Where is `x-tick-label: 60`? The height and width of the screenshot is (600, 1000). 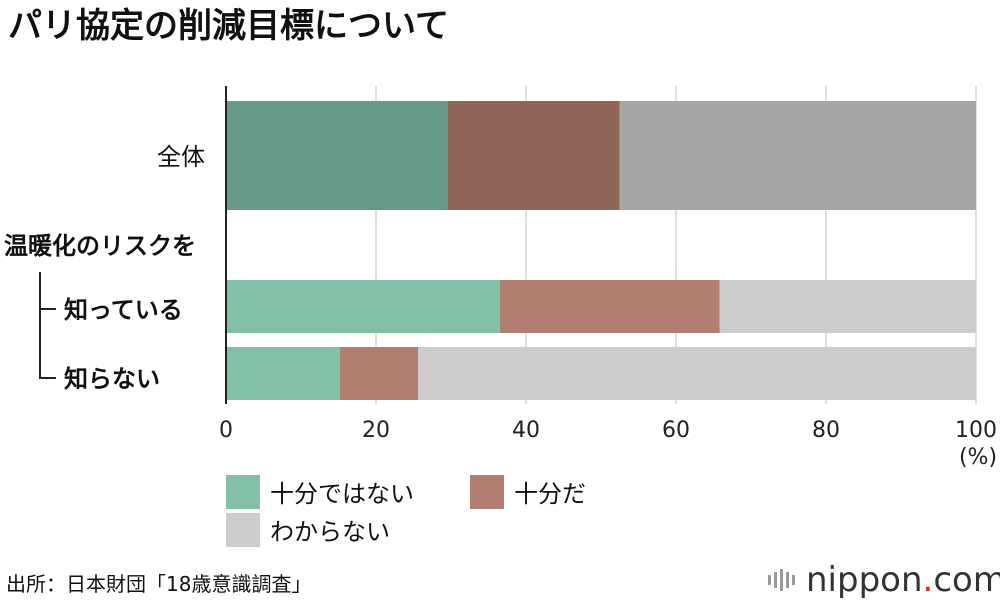 x-tick-label: 60 is located at coordinates (676, 430).